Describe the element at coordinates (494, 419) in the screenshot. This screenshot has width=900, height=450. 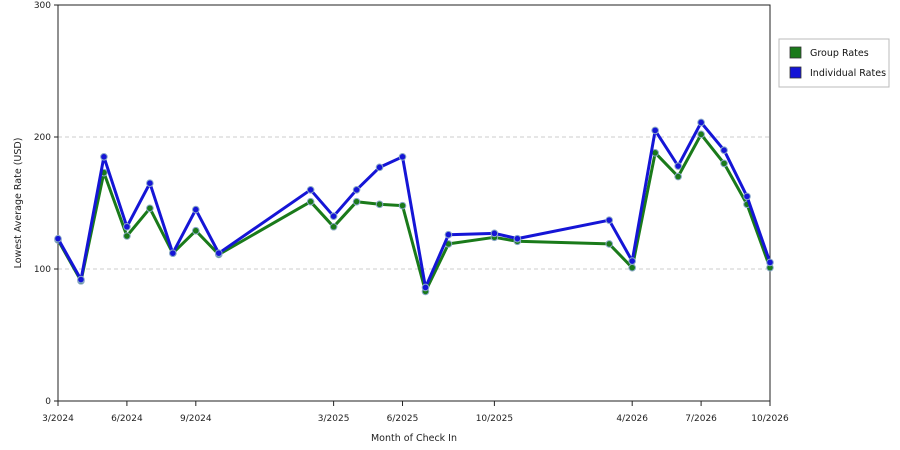
I see `x-tick-label: 10/2025` at that location.